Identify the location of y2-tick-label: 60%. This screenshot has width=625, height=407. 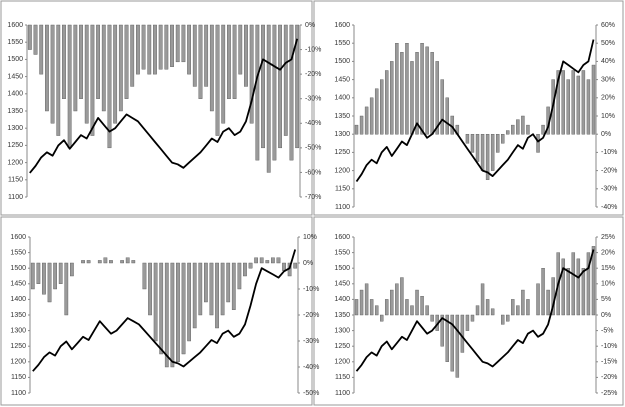
(608, 25).